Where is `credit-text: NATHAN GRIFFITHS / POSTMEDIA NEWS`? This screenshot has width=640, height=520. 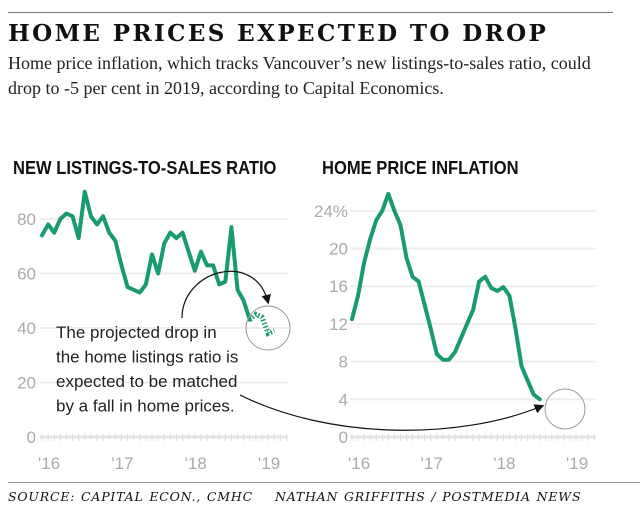
credit-text: NATHAN GRIFFITHS / POSTMEDIA NEWS is located at coordinates (428, 496).